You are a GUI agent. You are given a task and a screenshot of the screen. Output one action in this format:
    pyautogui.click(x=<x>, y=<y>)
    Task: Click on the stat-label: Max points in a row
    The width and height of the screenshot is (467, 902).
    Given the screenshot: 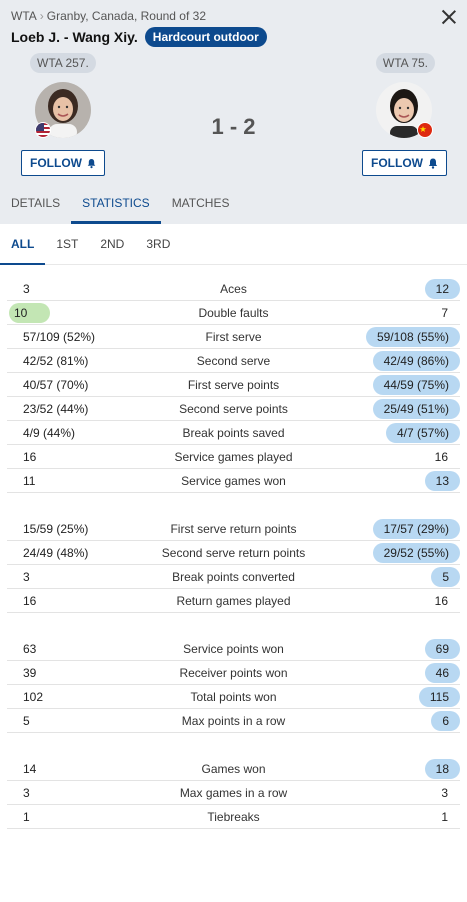 What is the action you would take?
    pyautogui.click(x=233, y=720)
    